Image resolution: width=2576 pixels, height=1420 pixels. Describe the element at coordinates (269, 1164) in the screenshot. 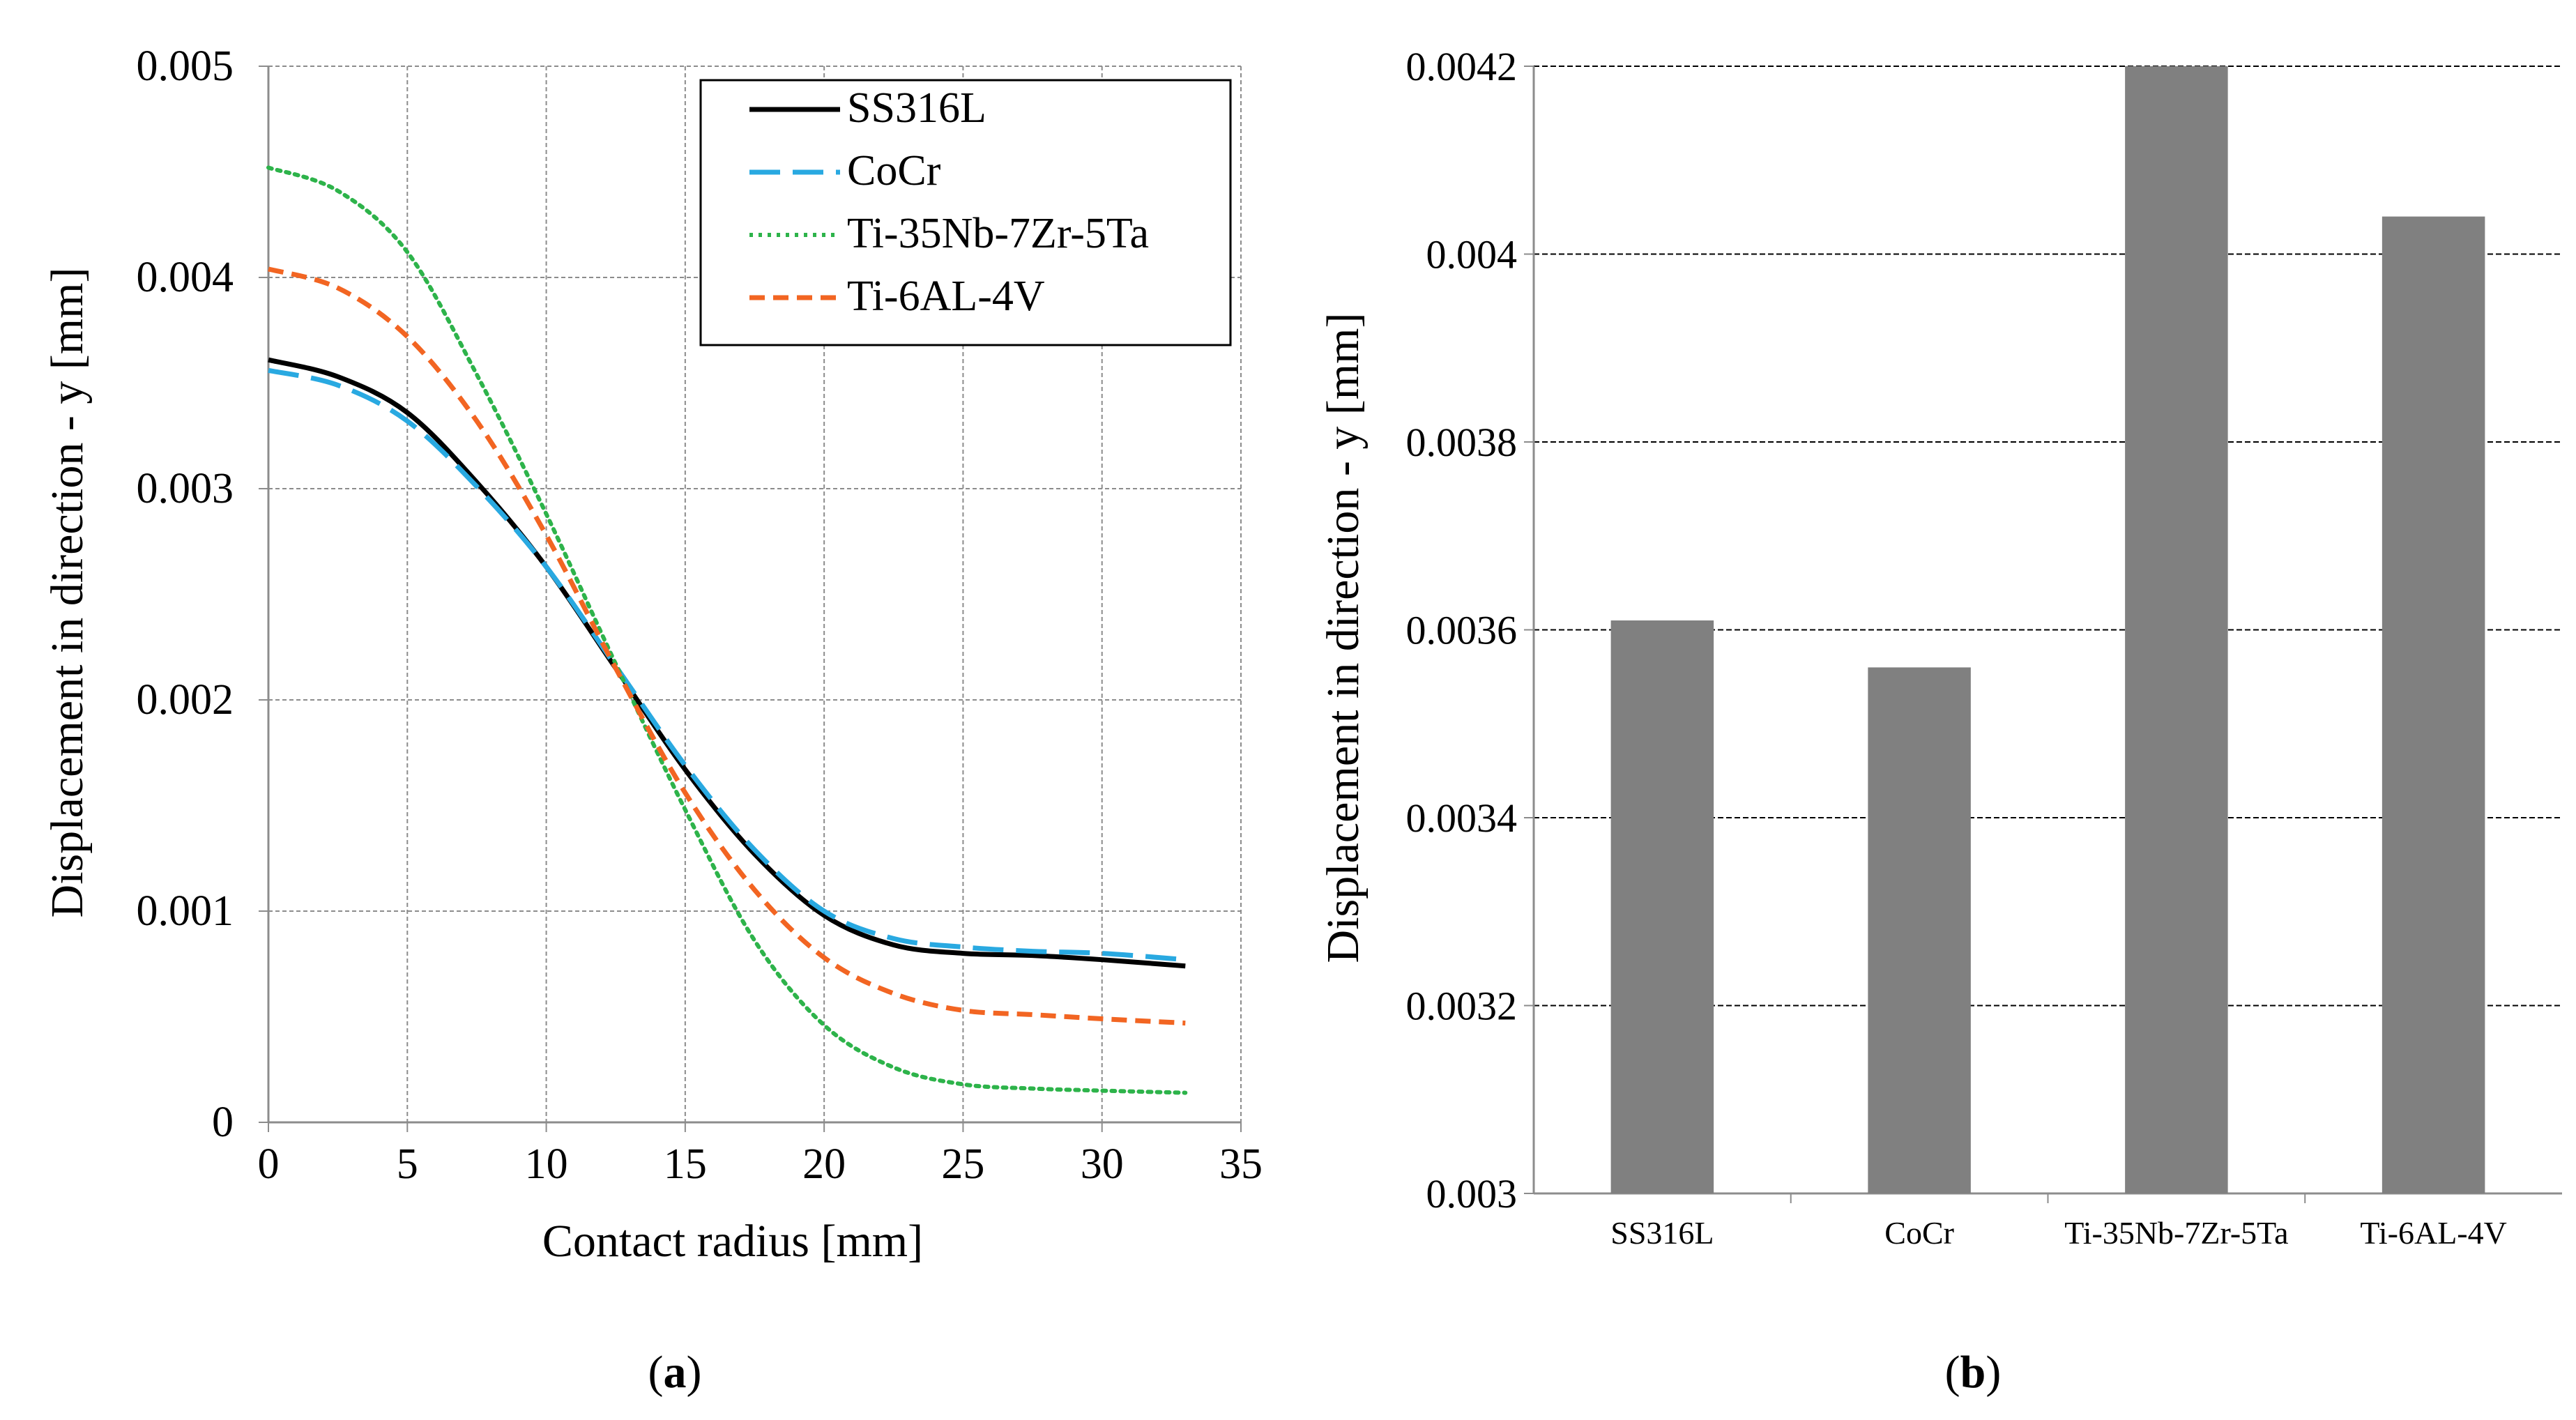

I see `x-tick-label: 0` at that location.